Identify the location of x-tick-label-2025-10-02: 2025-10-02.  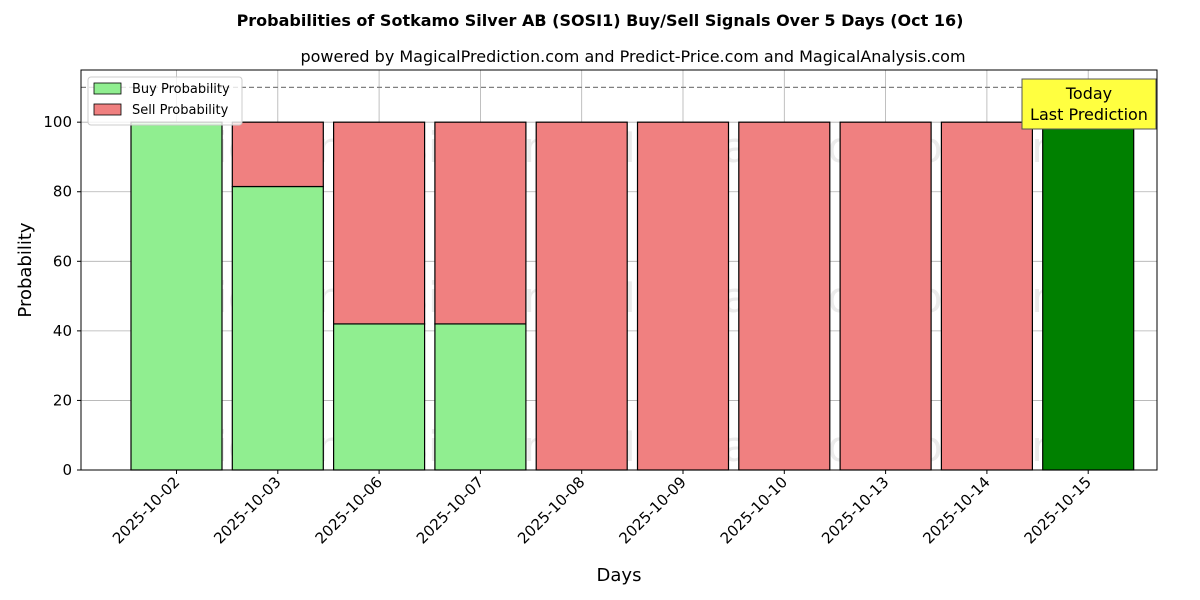
(146, 510).